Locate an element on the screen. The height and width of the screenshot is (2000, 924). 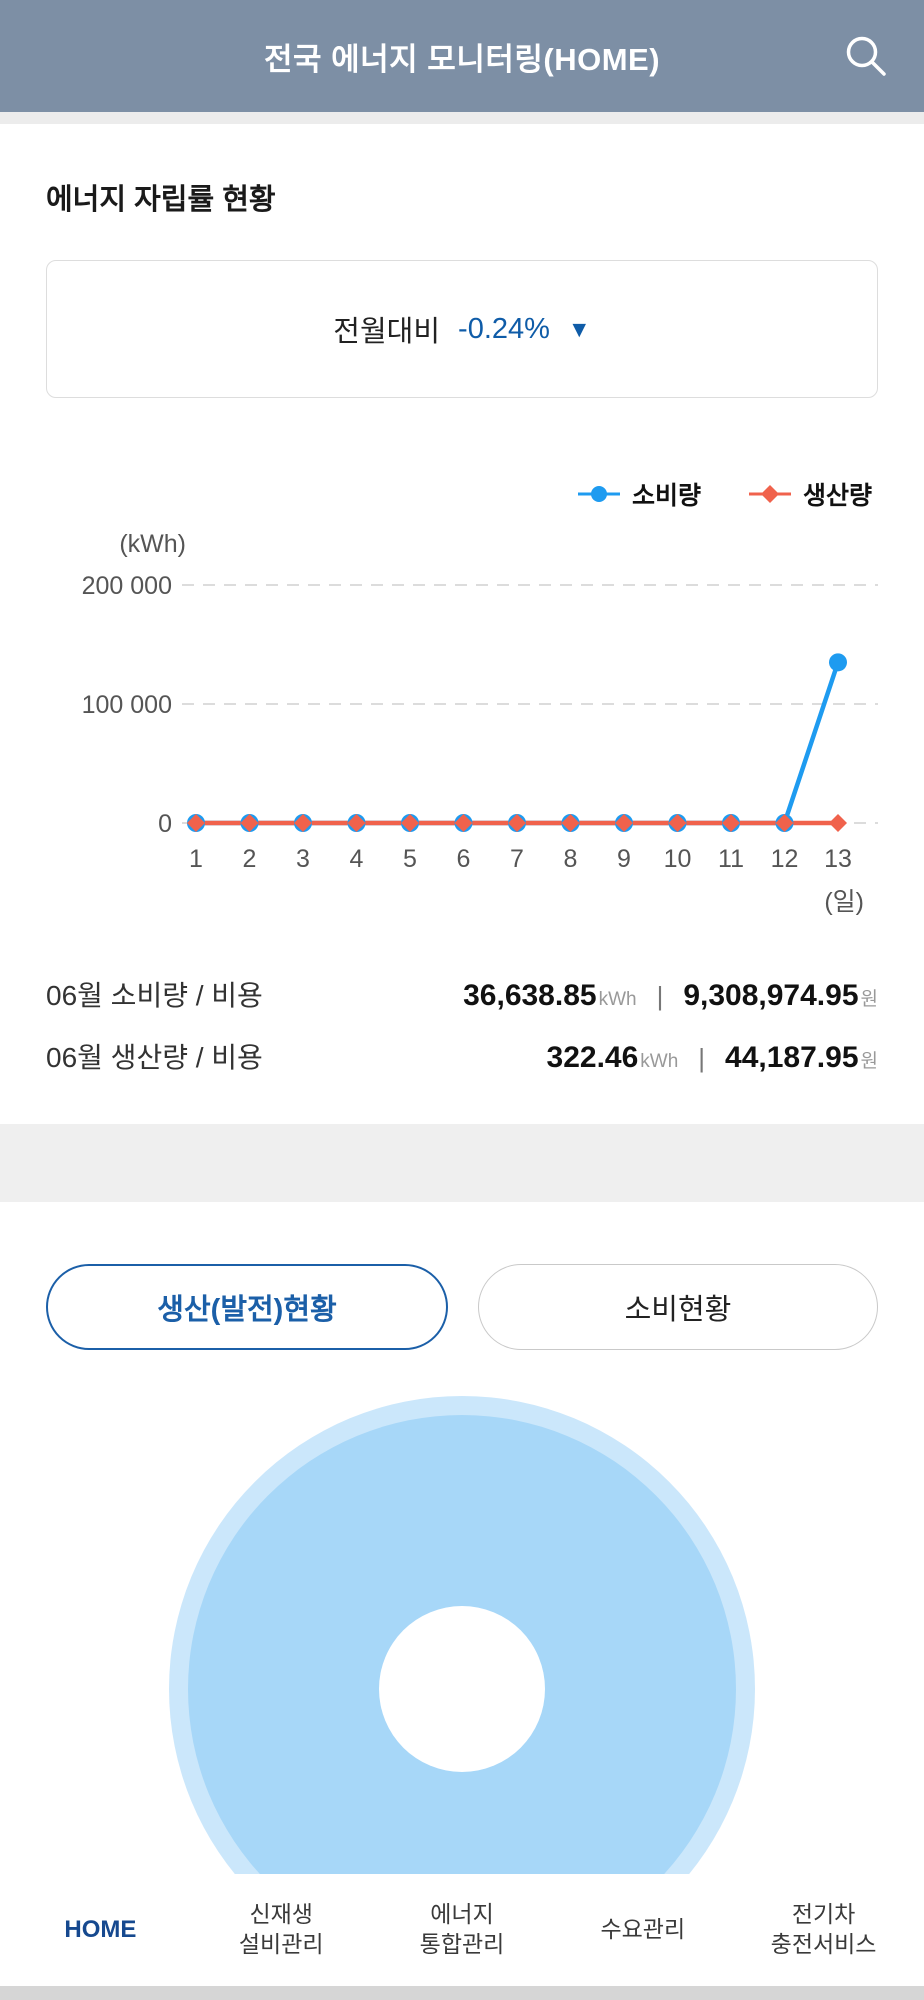
svg-text: 7 is located at coordinates (517, 859).